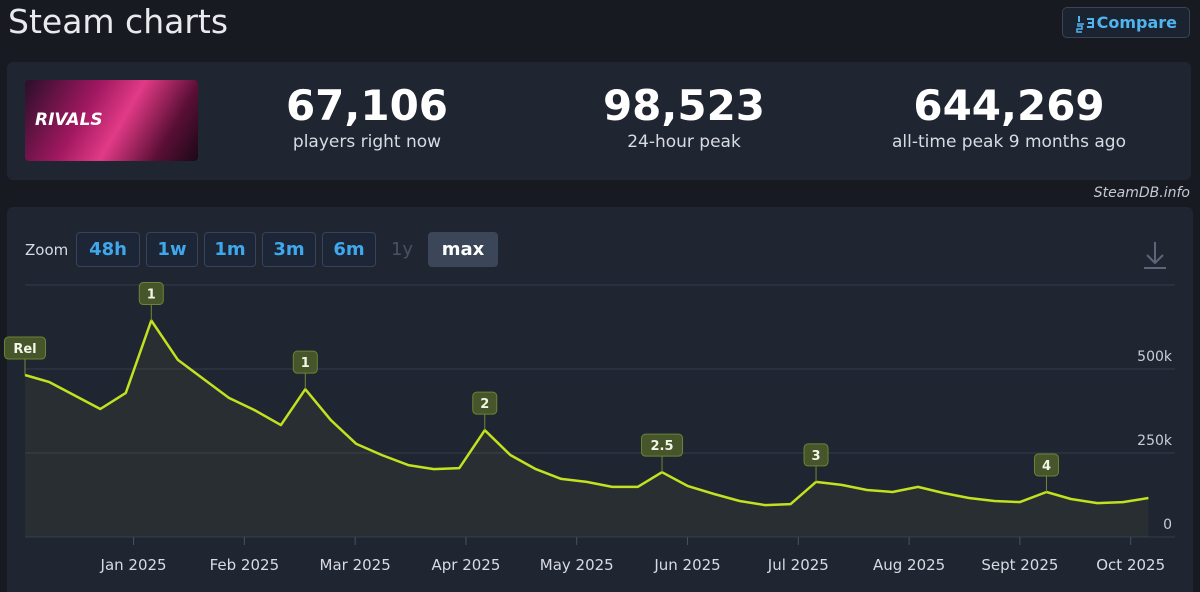 The height and width of the screenshot is (592, 1200). I want to click on stat-value: 67,106, so click(367, 105).